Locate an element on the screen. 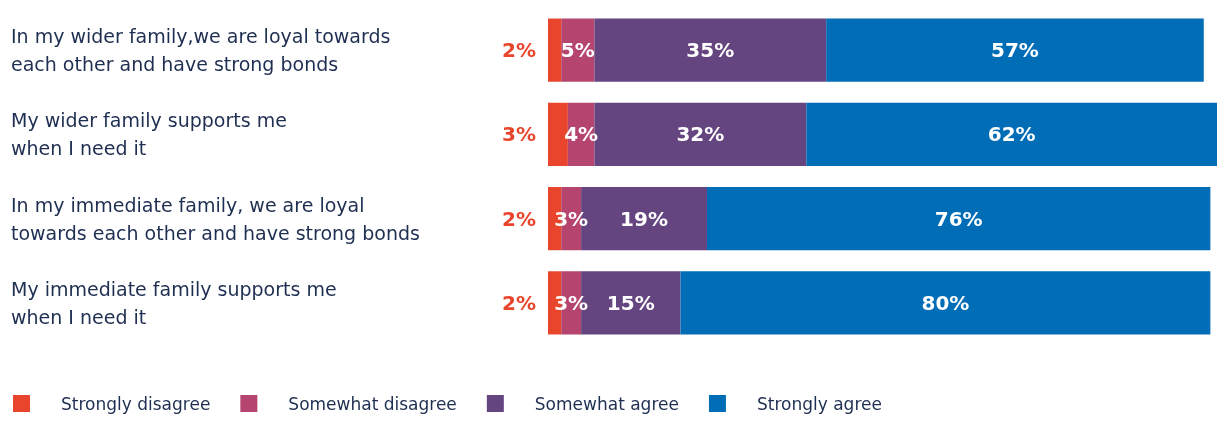 This screenshot has width=1229, height=429. data-label: 15% is located at coordinates (630, 302).